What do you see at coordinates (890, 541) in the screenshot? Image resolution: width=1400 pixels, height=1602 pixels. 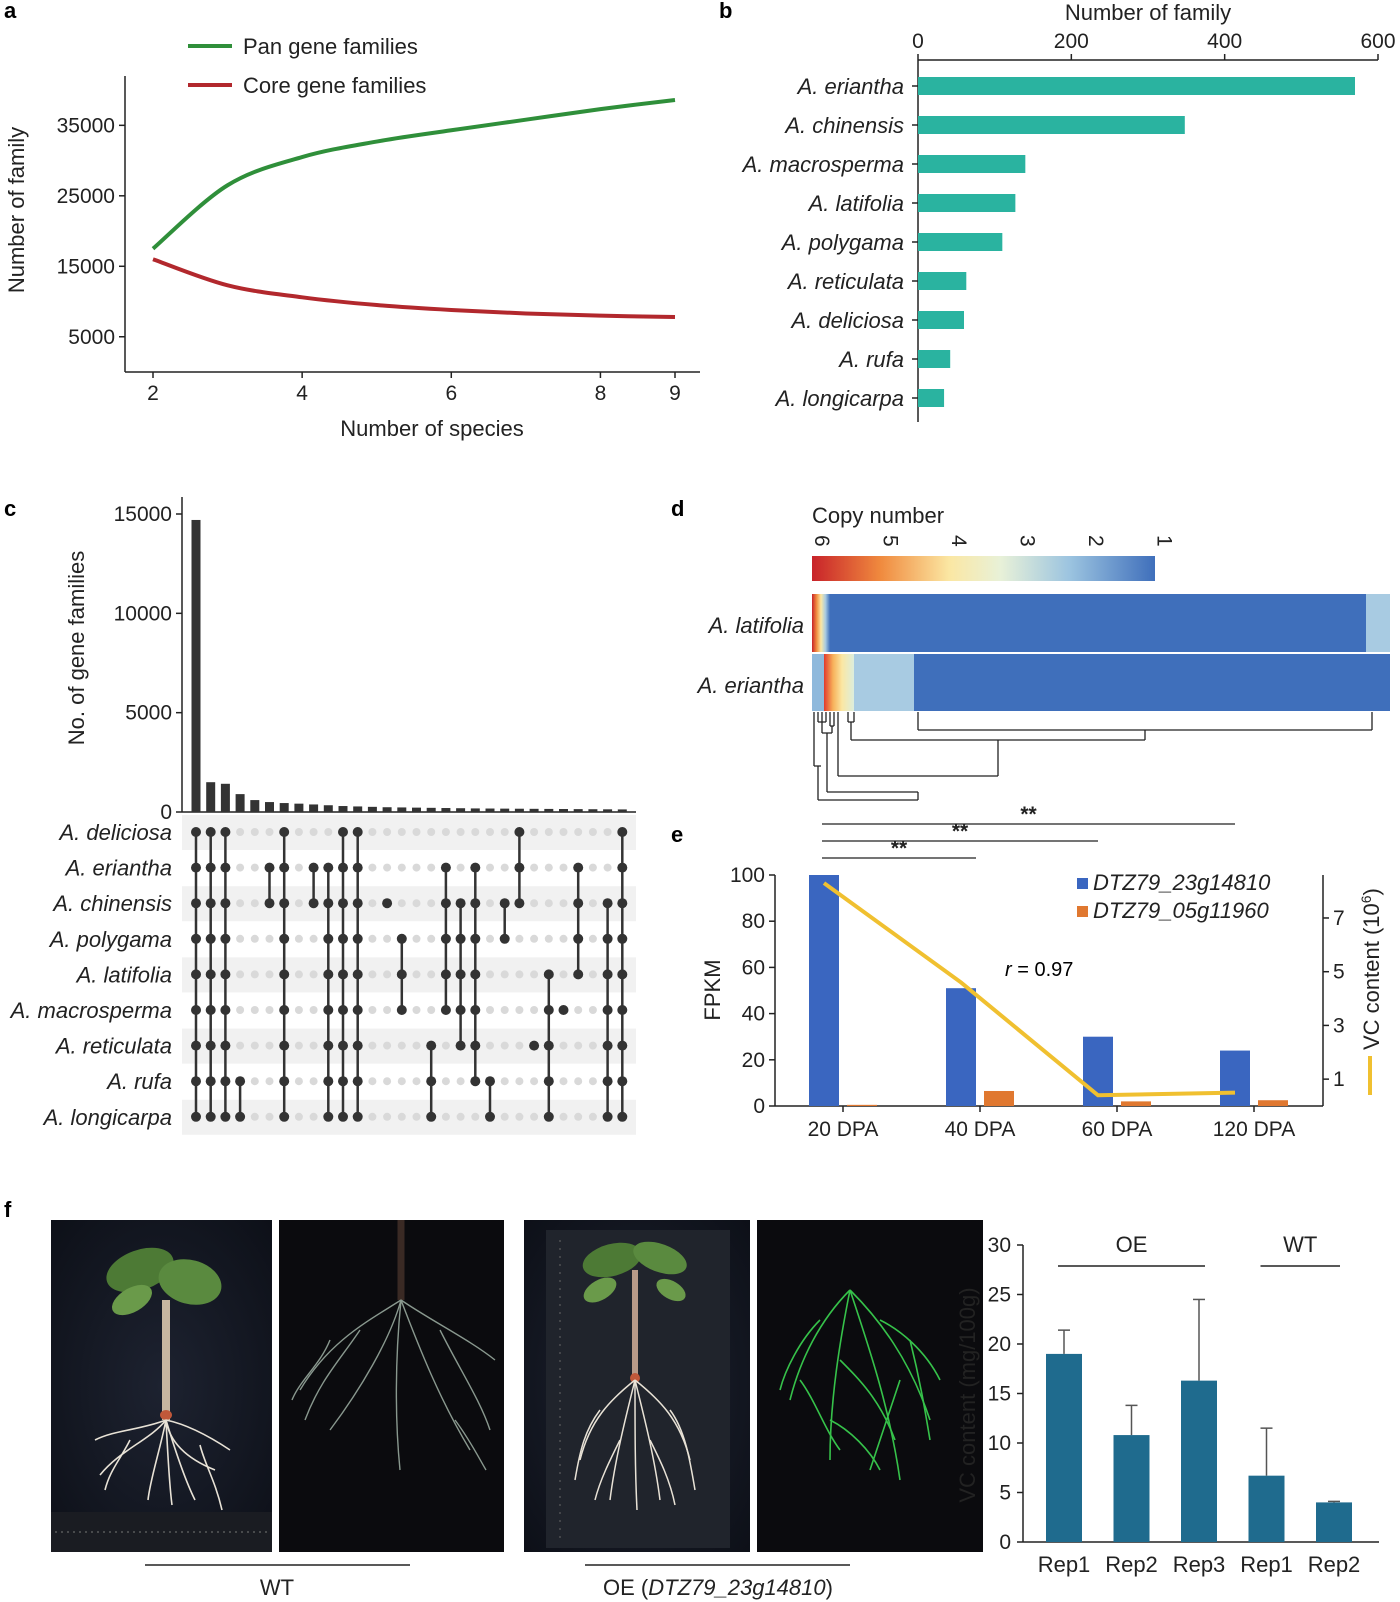 I see `d-colorbar-tick-label: 5` at bounding box center [890, 541].